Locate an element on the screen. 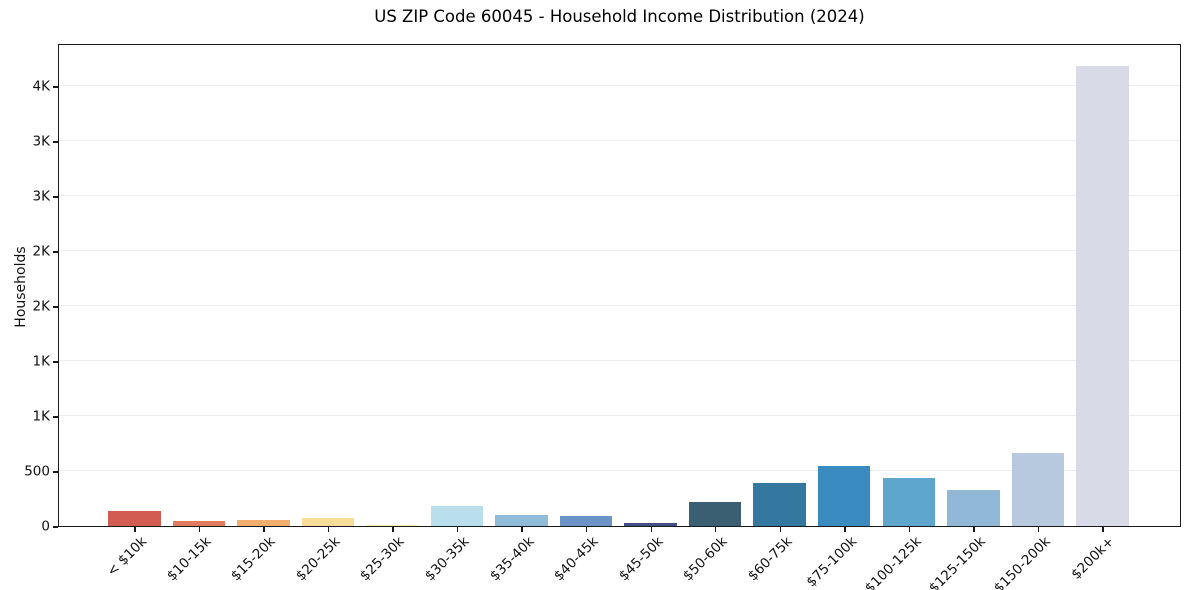 The height and width of the screenshot is (590, 1189). x-tick-label: $200k+ is located at coordinates (1093, 558).